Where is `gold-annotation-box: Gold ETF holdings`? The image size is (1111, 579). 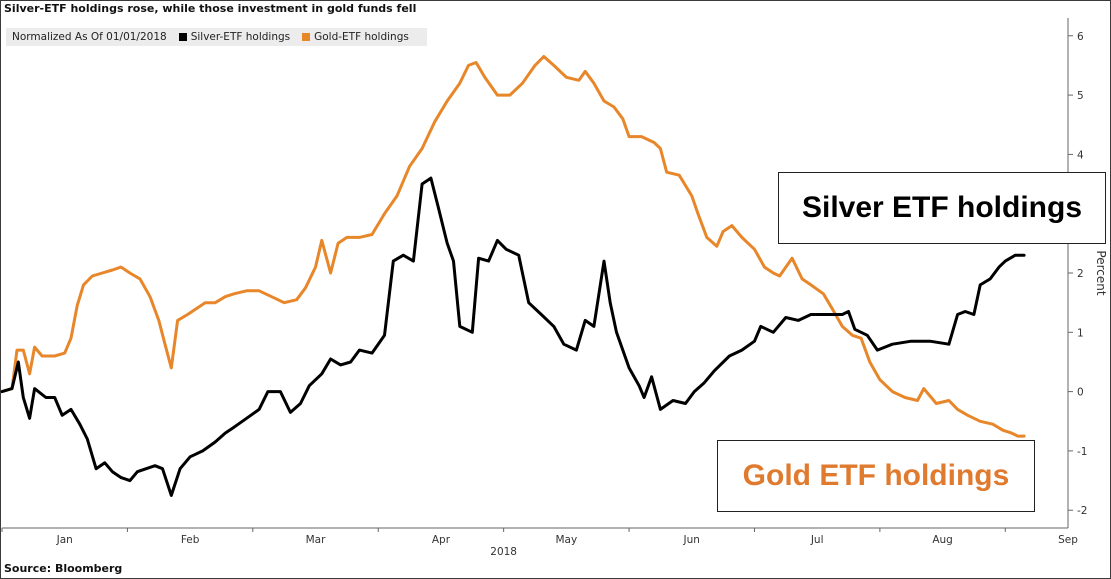 gold-annotation-box: Gold ETF holdings is located at coordinates (876, 476).